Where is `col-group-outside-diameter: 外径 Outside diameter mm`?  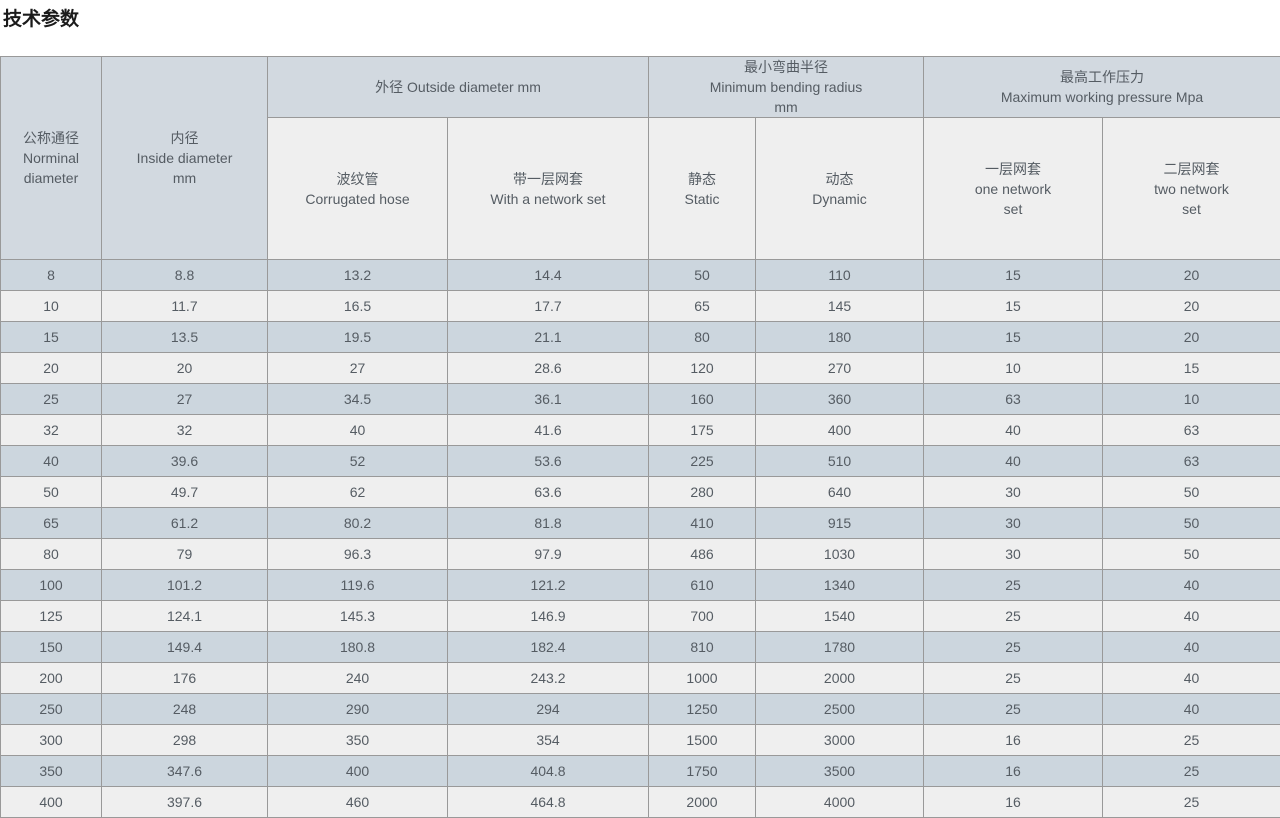
col-group-outside-diameter: 外径 Outside diameter mm is located at coordinates (458, 87).